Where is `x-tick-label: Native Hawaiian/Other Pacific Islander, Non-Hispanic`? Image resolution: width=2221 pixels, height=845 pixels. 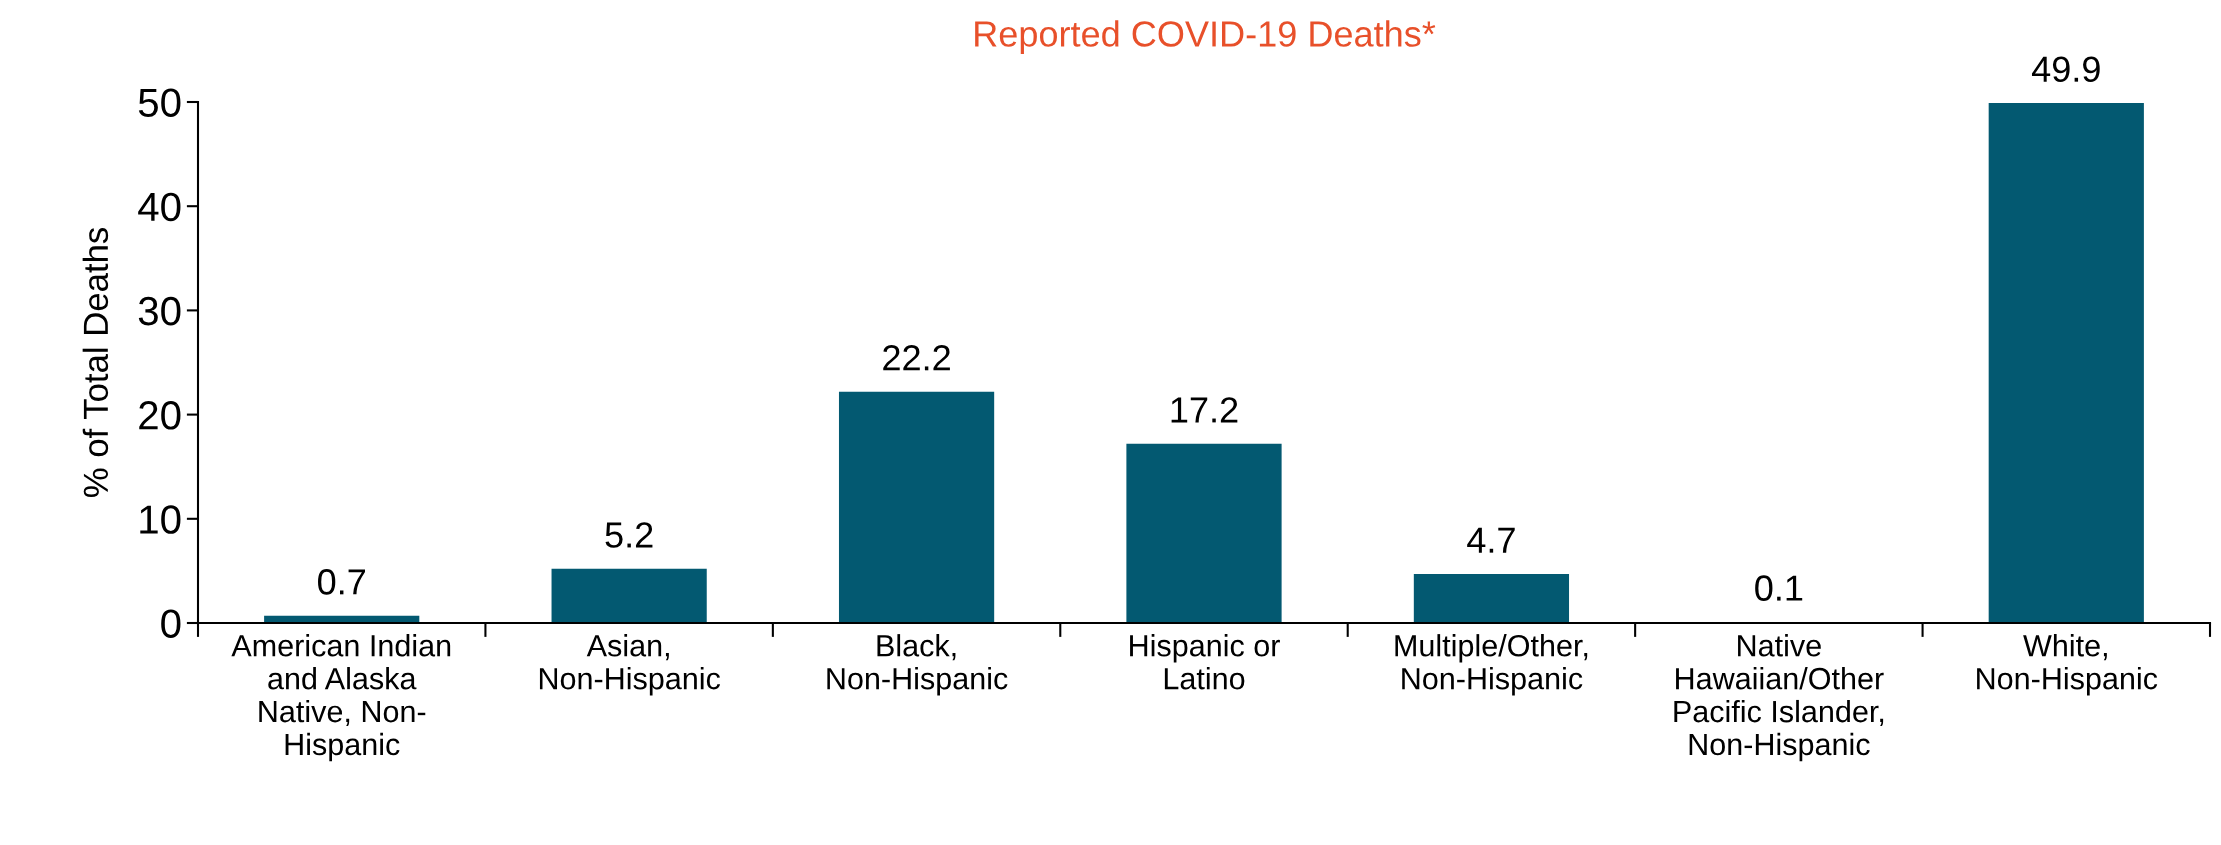 x-tick-label: Native Hawaiian/Other Pacific Islander, Non-Hispanic is located at coordinates (1779, 698).